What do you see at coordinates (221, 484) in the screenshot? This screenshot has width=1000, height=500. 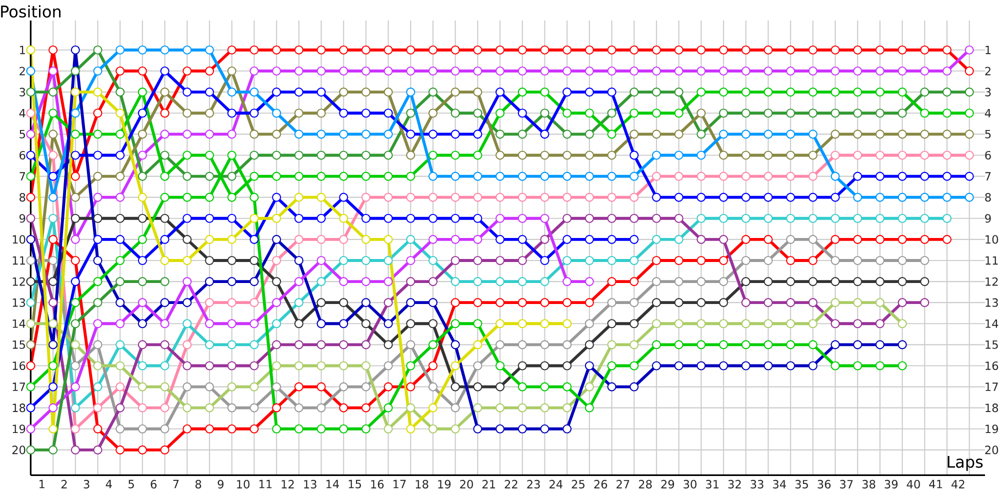 I see `x-tick-label: 9` at bounding box center [221, 484].